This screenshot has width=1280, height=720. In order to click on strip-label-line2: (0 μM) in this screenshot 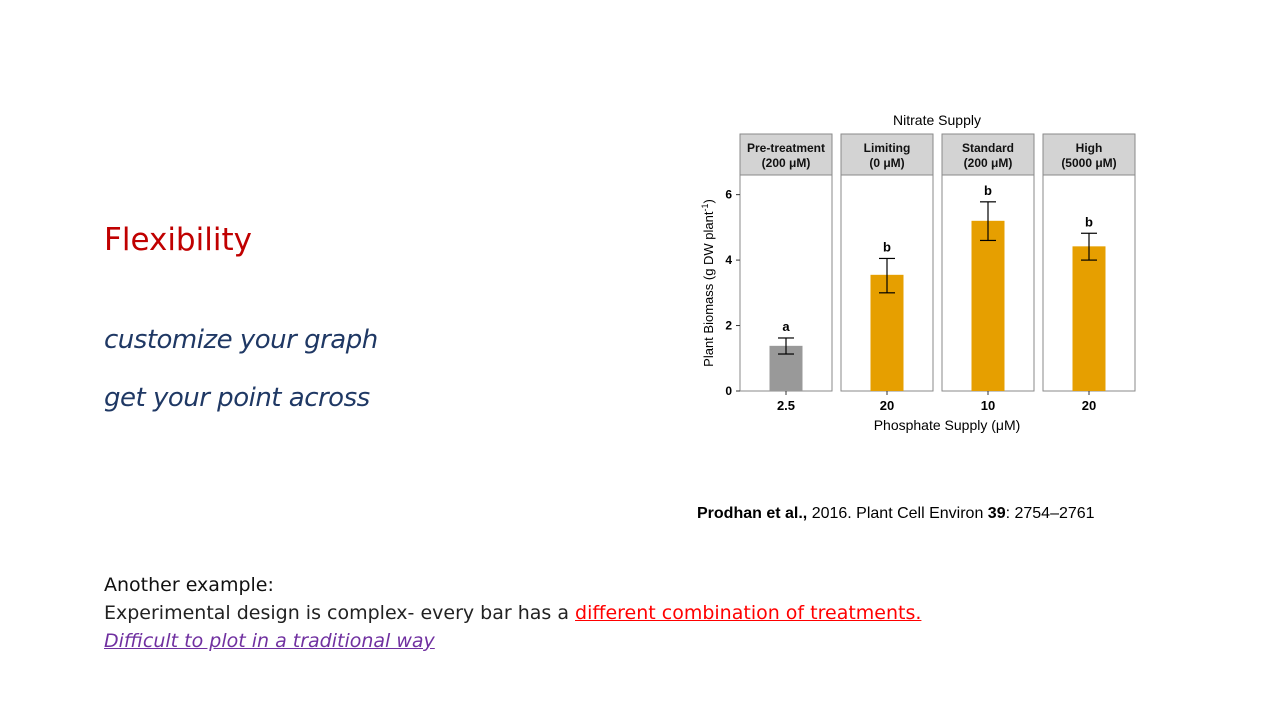, I will do `click(886, 163)`.